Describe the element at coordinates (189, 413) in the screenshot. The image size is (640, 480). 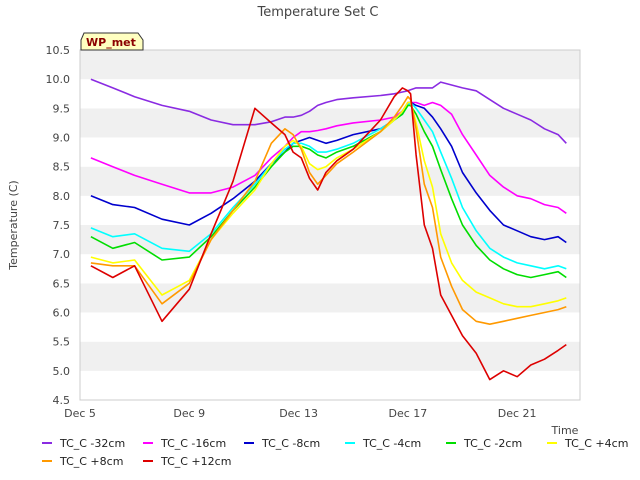
I see `x-tick-label: Dec 9` at that location.